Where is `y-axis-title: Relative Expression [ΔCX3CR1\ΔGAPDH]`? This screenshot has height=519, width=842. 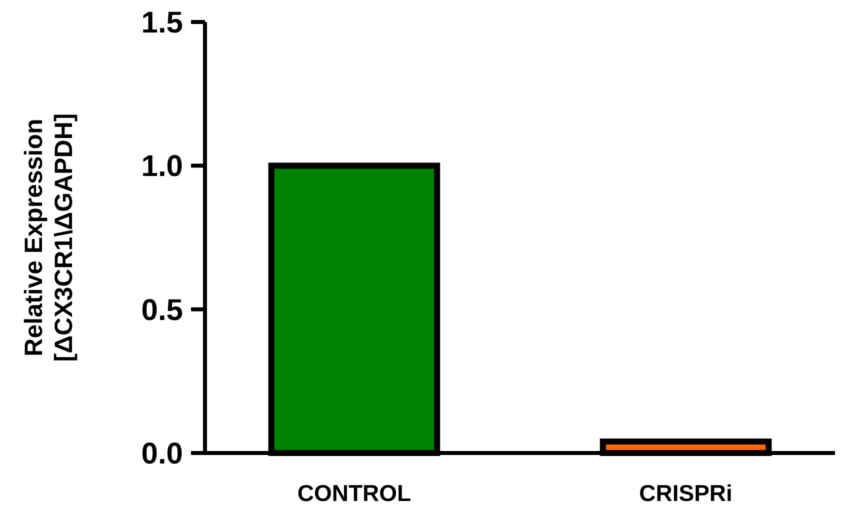 y-axis-title: Relative Expression [ΔCX3CR1\ΔGAPDH] is located at coordinates (49, 237).